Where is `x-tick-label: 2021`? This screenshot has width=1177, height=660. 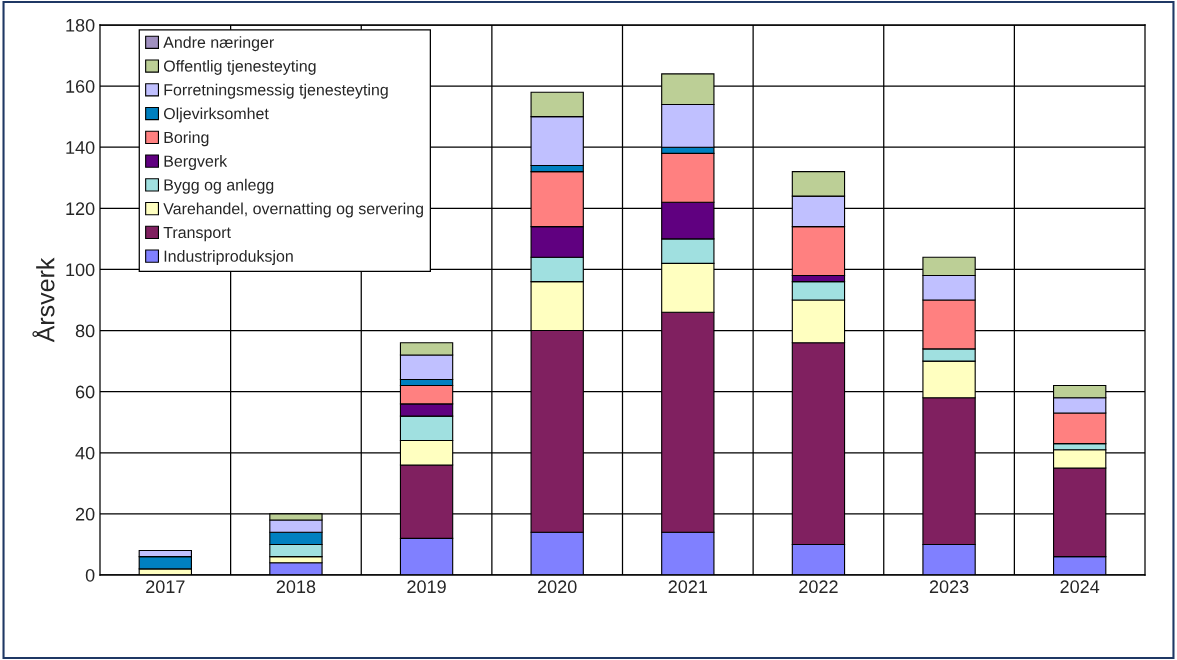
x-tick-label: 2021 is located at coordinates (688, 587).